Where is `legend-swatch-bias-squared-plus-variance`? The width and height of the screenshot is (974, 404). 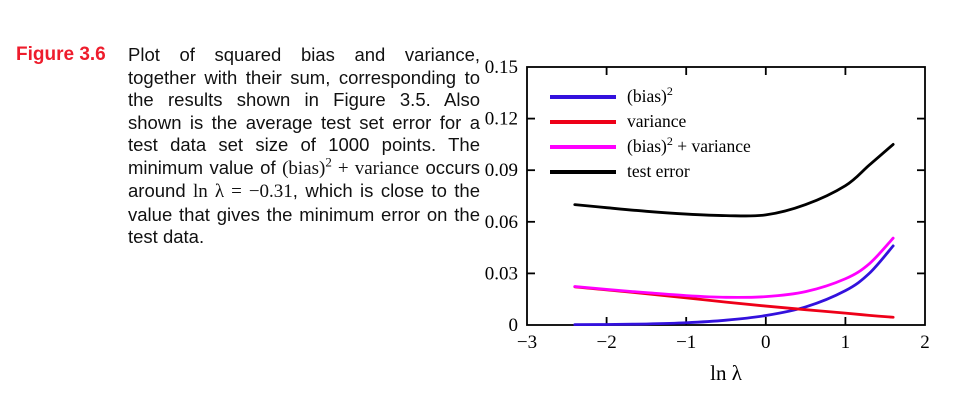
legend-swatch-bias-squared-plus-variance is located at coordinates (583, 146).